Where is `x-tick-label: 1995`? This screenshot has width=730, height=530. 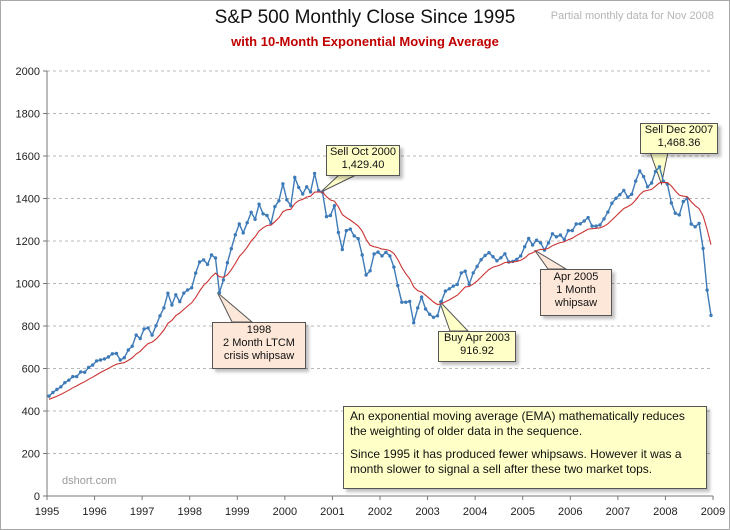
x-tick-label: 1995 is located at coordinates (47, 512).